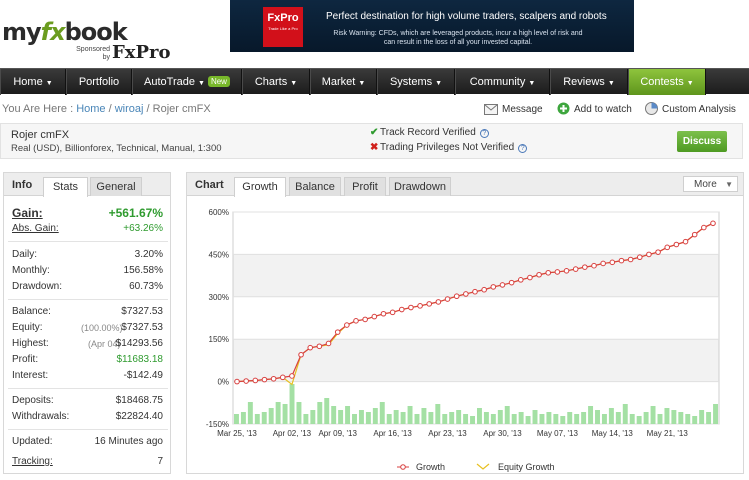 The height and width of the screenshot is (480, 749). I want to click on stat-tracking: Tracking: 7, so click(87, 461).